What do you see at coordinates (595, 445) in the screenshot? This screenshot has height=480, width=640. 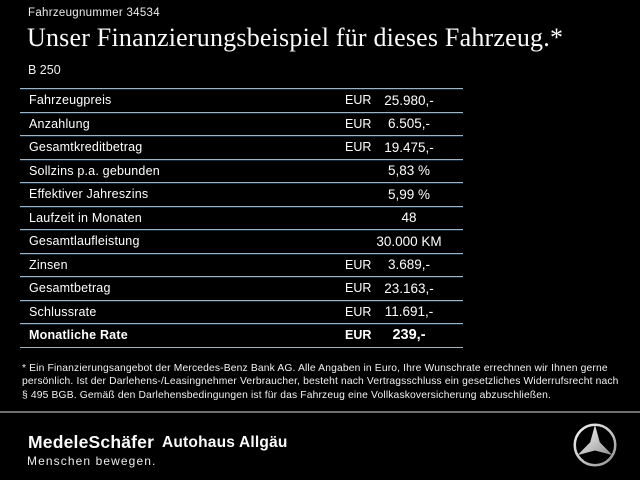 I see `mercedes-star-icon` at bounding box center [595, 445].